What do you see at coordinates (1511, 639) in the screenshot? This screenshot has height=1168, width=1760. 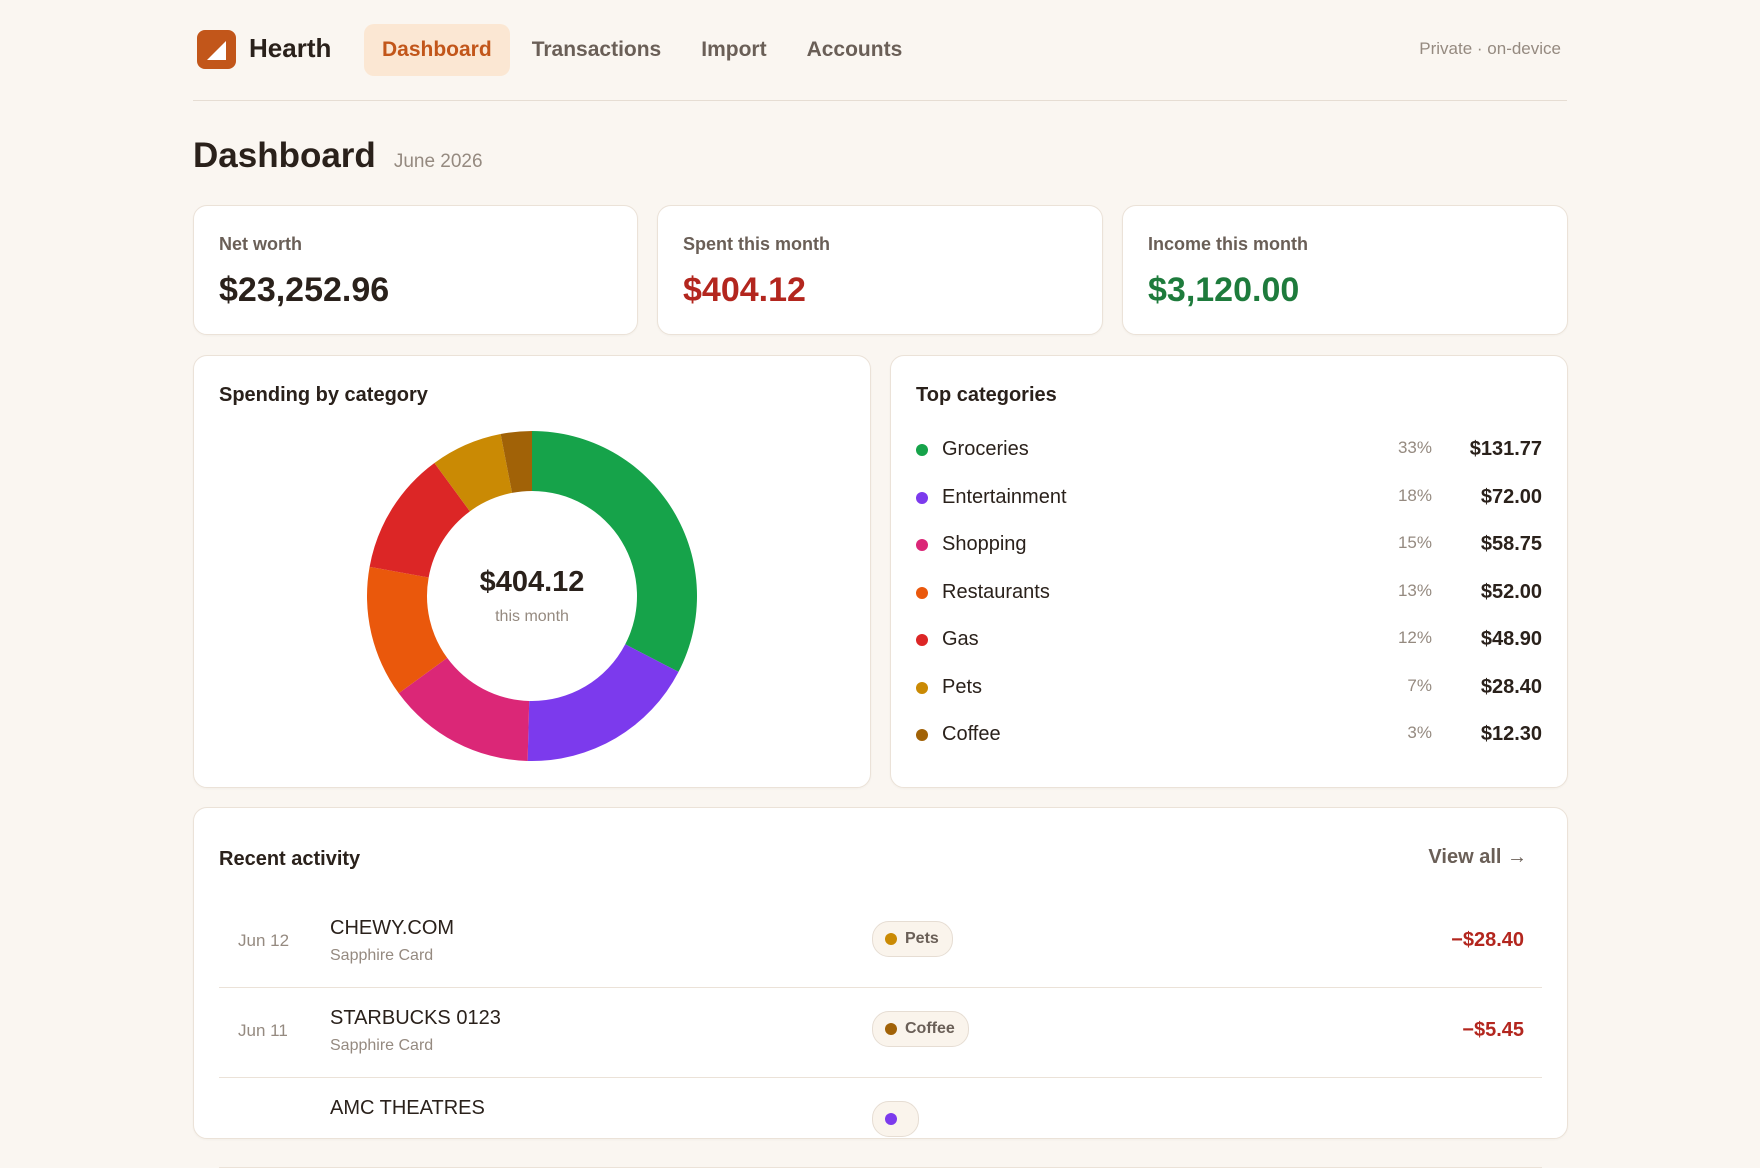 I see `category-amount: $48.90` at bounding box center [1511, 639].